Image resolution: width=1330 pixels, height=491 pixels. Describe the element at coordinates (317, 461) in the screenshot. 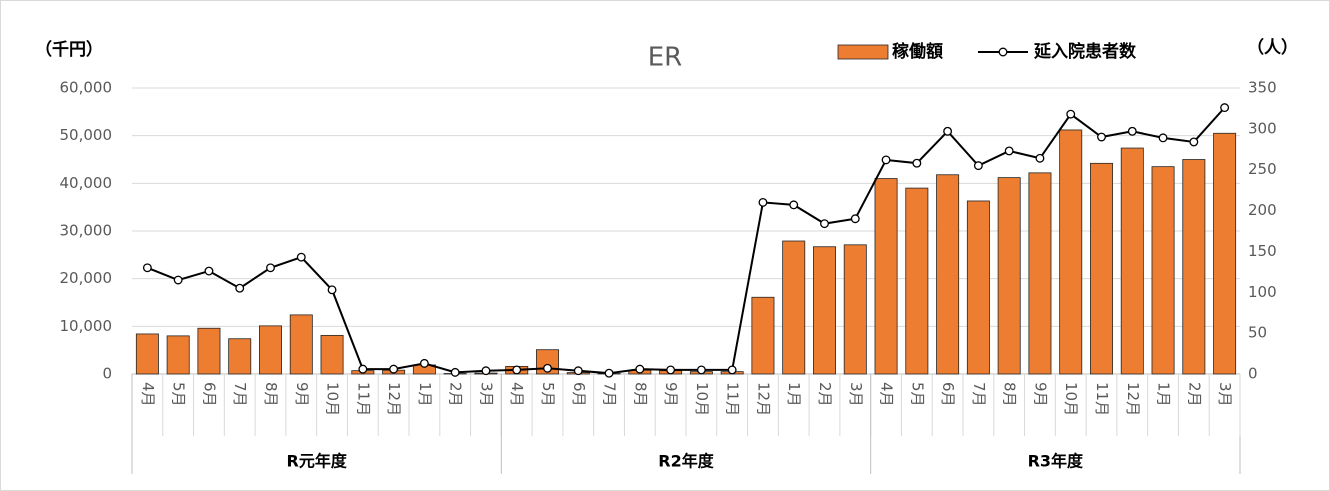

I see `group-label: R元年度` at that location.